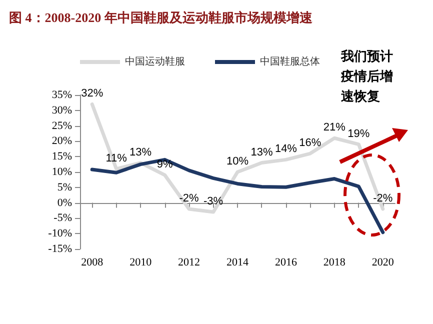  Describe the element at coordinates (310, 143) in the screenshot. I see `data-label: 16%` at that location.